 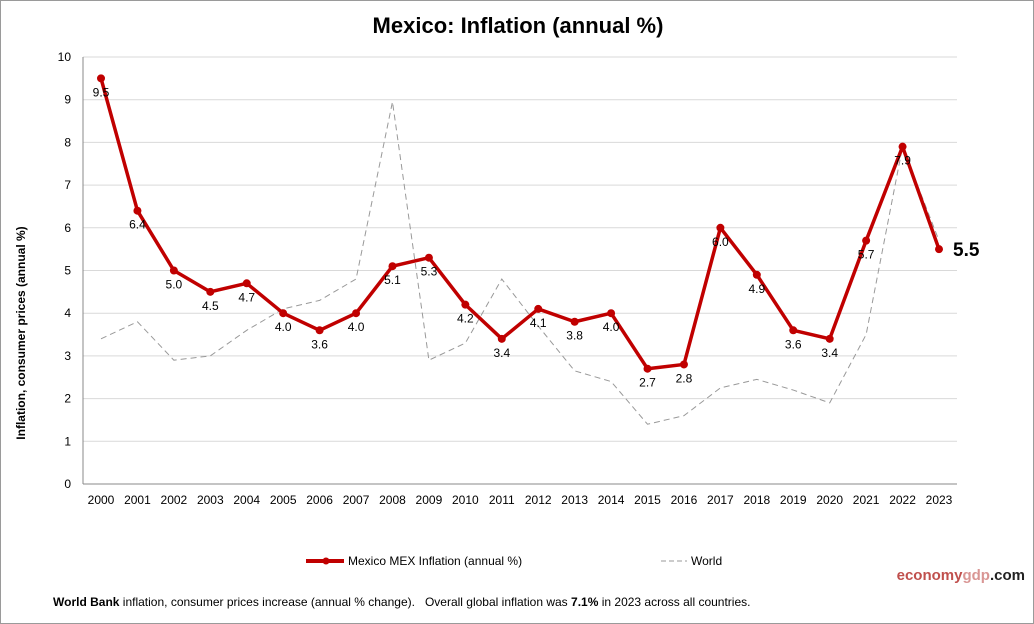 I want to click on data-label: 2.7, so click(x=647, y=383).